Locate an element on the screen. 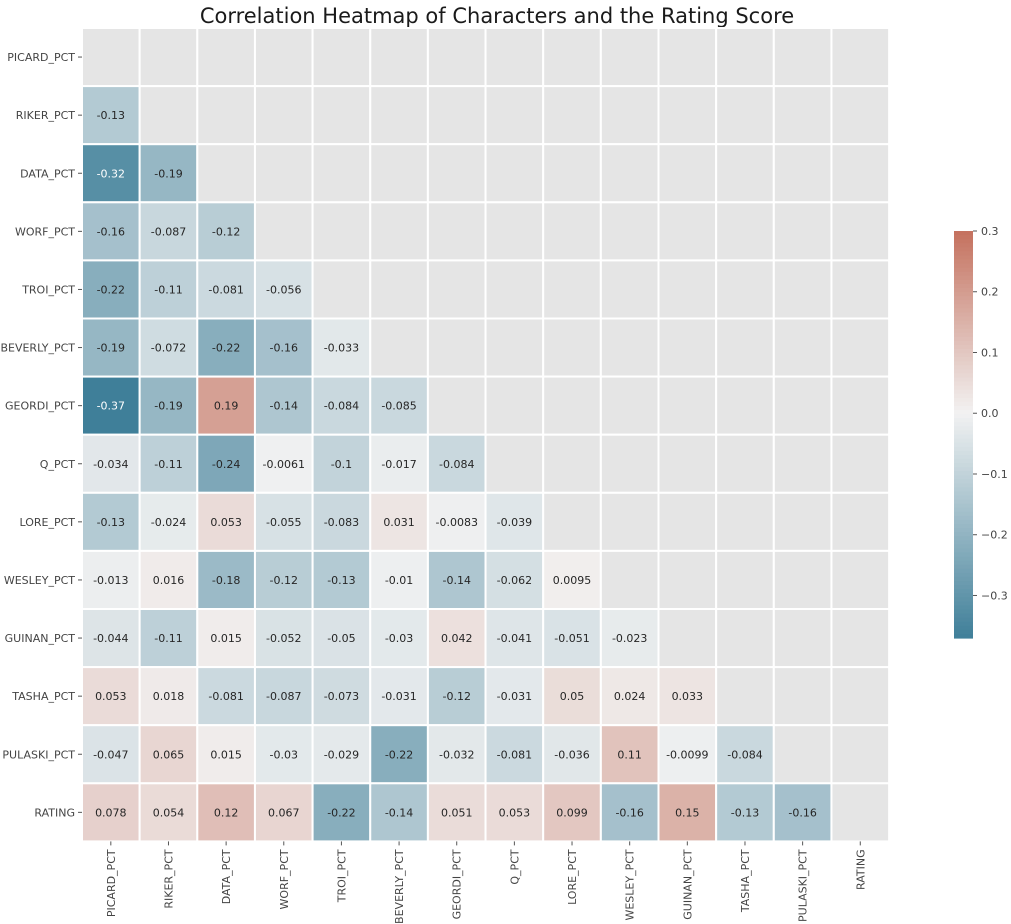  x-tick-label: GUINAN_PCT is located at coordinates (687, 884).